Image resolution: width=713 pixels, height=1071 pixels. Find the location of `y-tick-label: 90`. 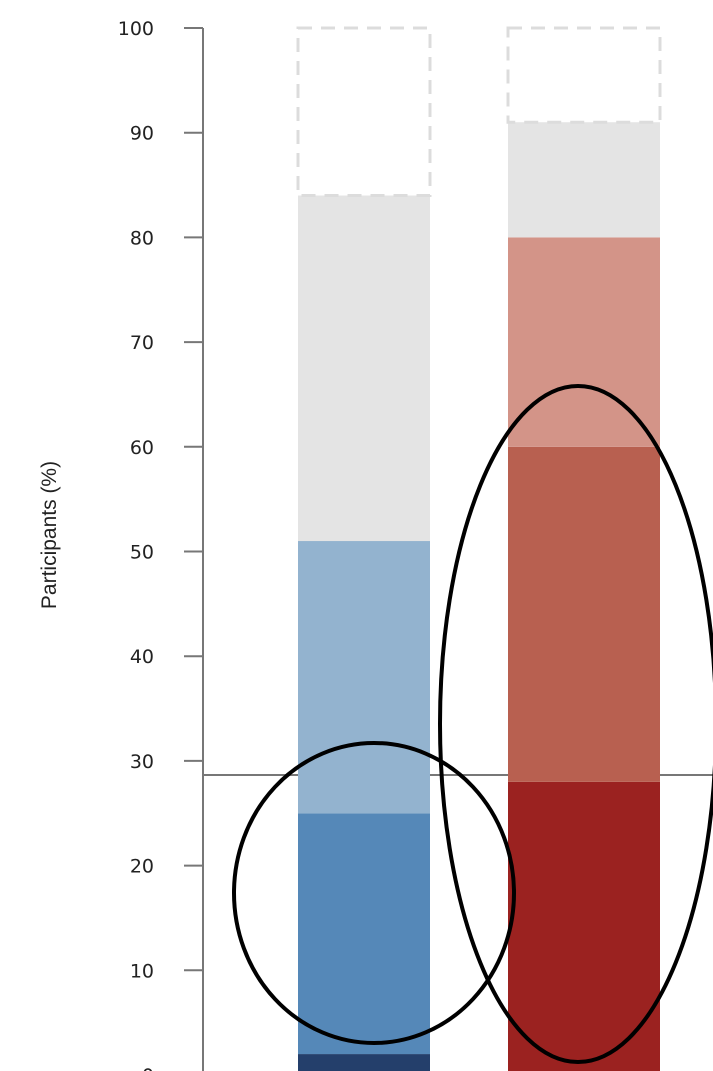

y-tick-label: 90 is located at coordinates (142, 134).